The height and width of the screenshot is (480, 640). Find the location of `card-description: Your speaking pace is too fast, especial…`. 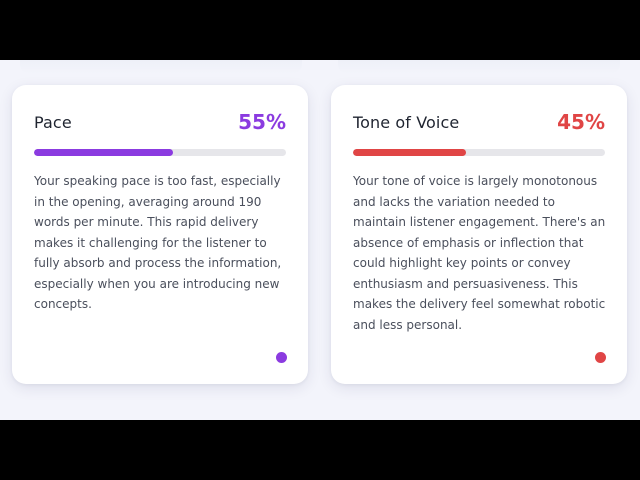

card-description: Your speaking pace is too fast, especial… is located at coordinates (158, 242).